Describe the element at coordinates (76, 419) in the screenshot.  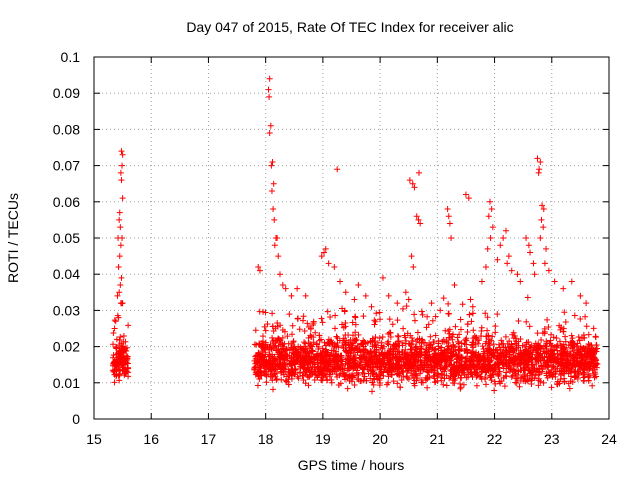
I see `y-tick-label: 0` at that location.